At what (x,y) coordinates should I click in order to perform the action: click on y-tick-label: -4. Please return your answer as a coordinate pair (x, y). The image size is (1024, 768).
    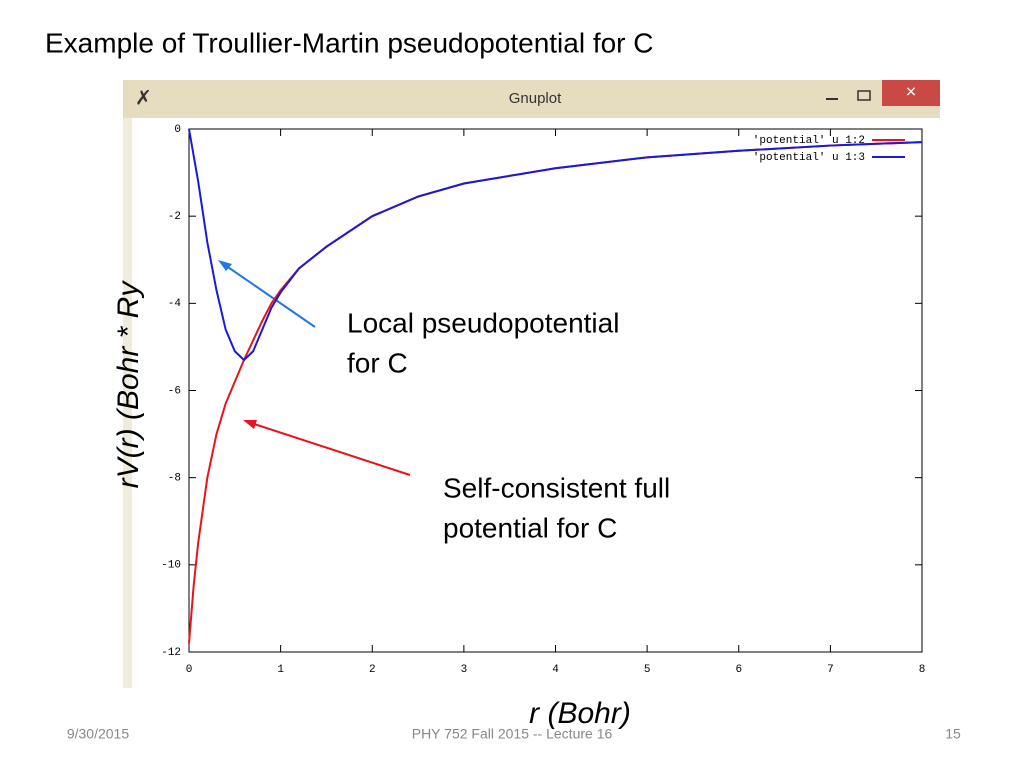
    Looking at the image, I should click on (175, 304).